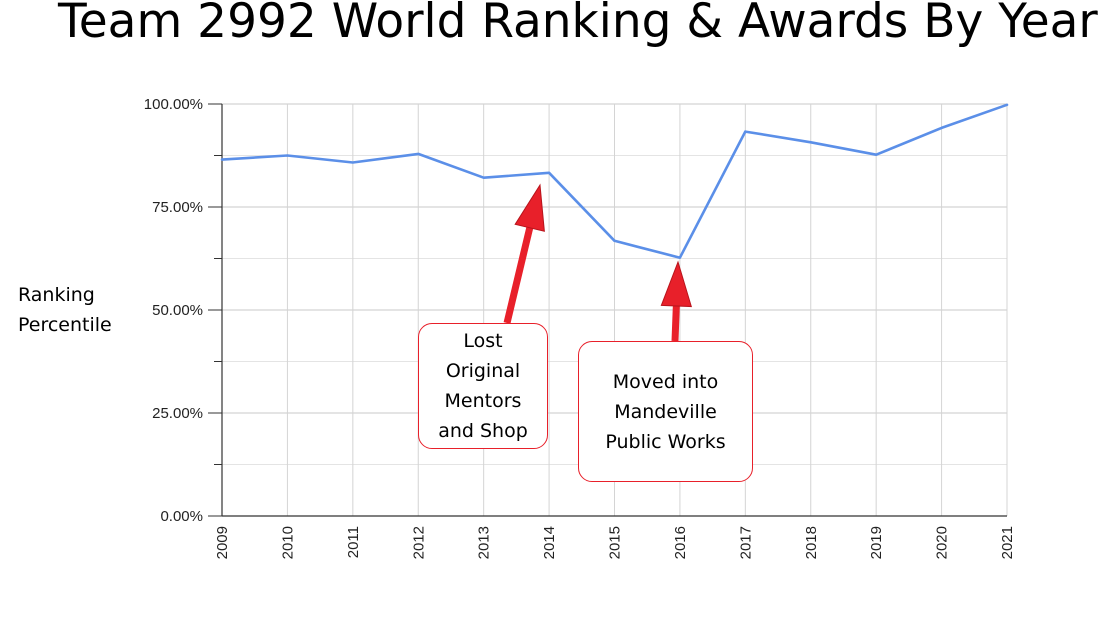  I want to click on arrow-2016-head, so click(676, 284).